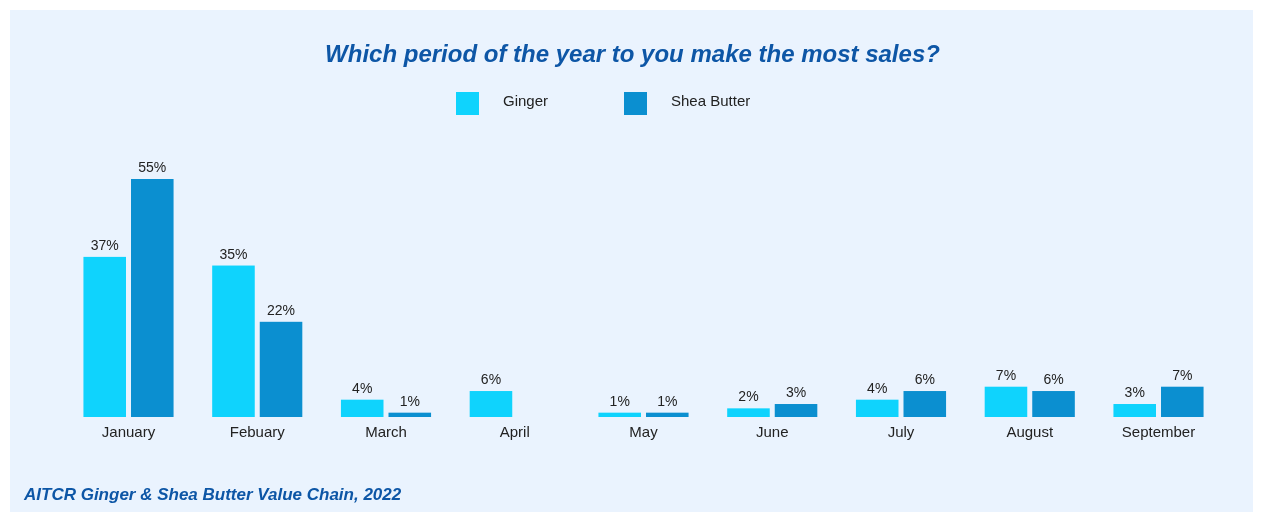  What do you see at coordinates (386, 431) in the screenshot?
I see `x-tick-label: March` at bounding box center [386, 431].